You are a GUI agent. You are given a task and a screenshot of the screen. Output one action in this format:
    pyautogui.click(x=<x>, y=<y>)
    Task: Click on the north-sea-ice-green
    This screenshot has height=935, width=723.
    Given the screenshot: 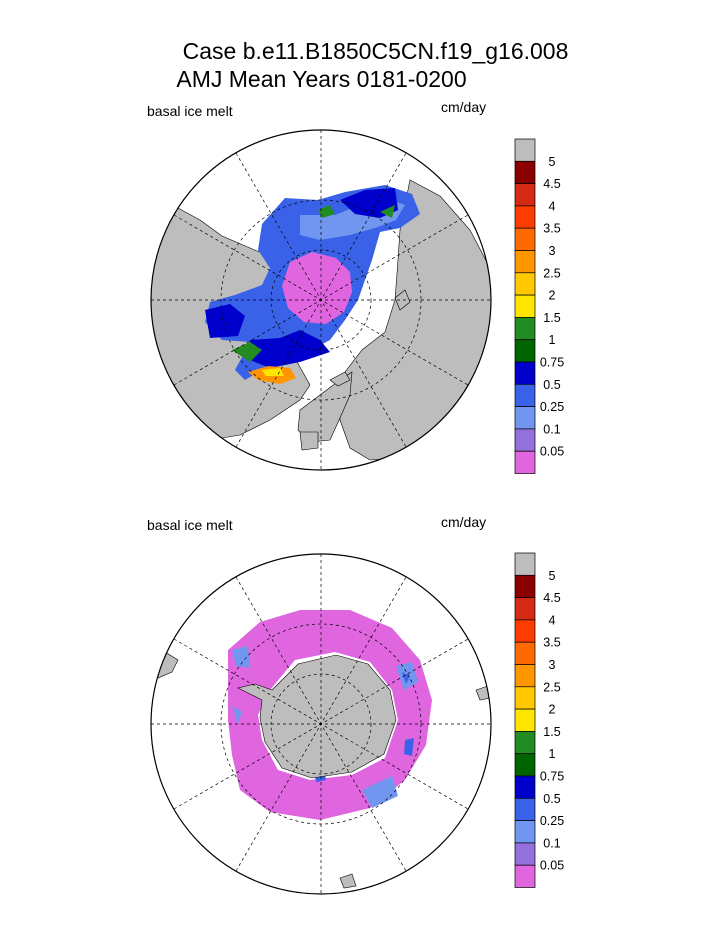 What is the action you would take?
    pyautogui.click(x=313, y=283)
    